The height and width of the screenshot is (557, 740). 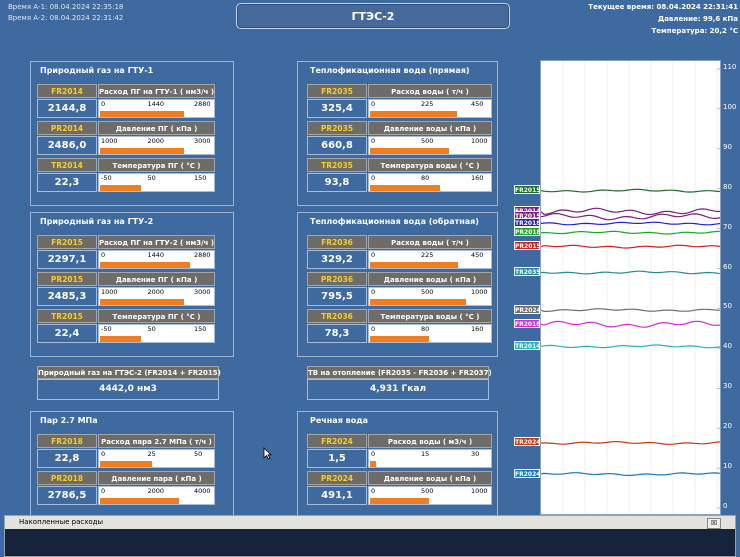 I want to click on scale-tick: 3000, so click(x=202, y=141).